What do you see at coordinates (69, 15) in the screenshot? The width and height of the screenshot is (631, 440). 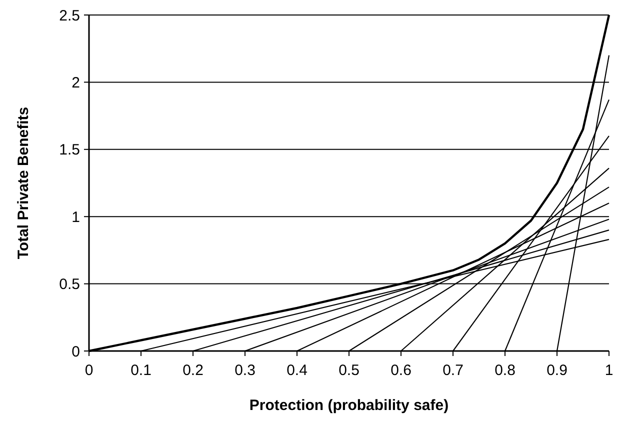 I see `y-tick-label: 2.5` at bounding box center [69, 15].